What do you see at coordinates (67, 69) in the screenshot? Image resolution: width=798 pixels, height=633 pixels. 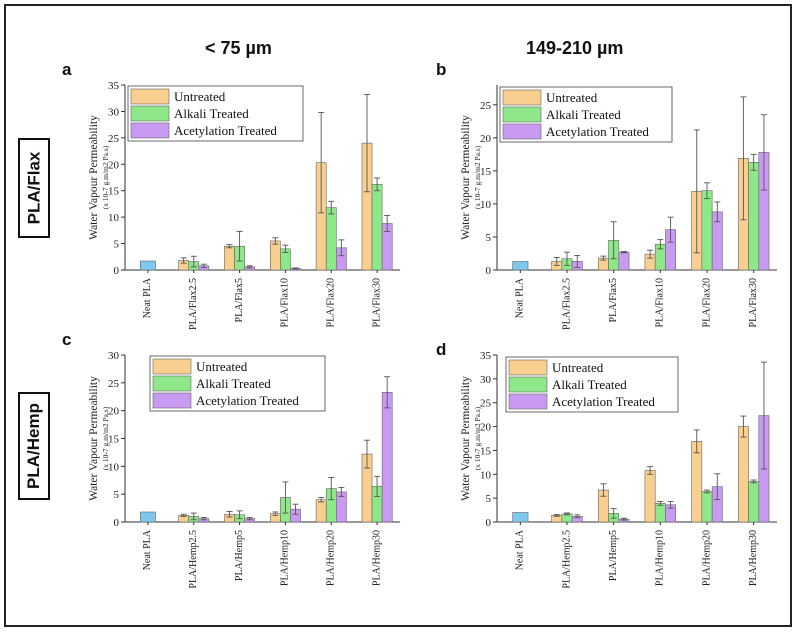 I see `panel-letter-a: a` at bounding box center [67, 69].